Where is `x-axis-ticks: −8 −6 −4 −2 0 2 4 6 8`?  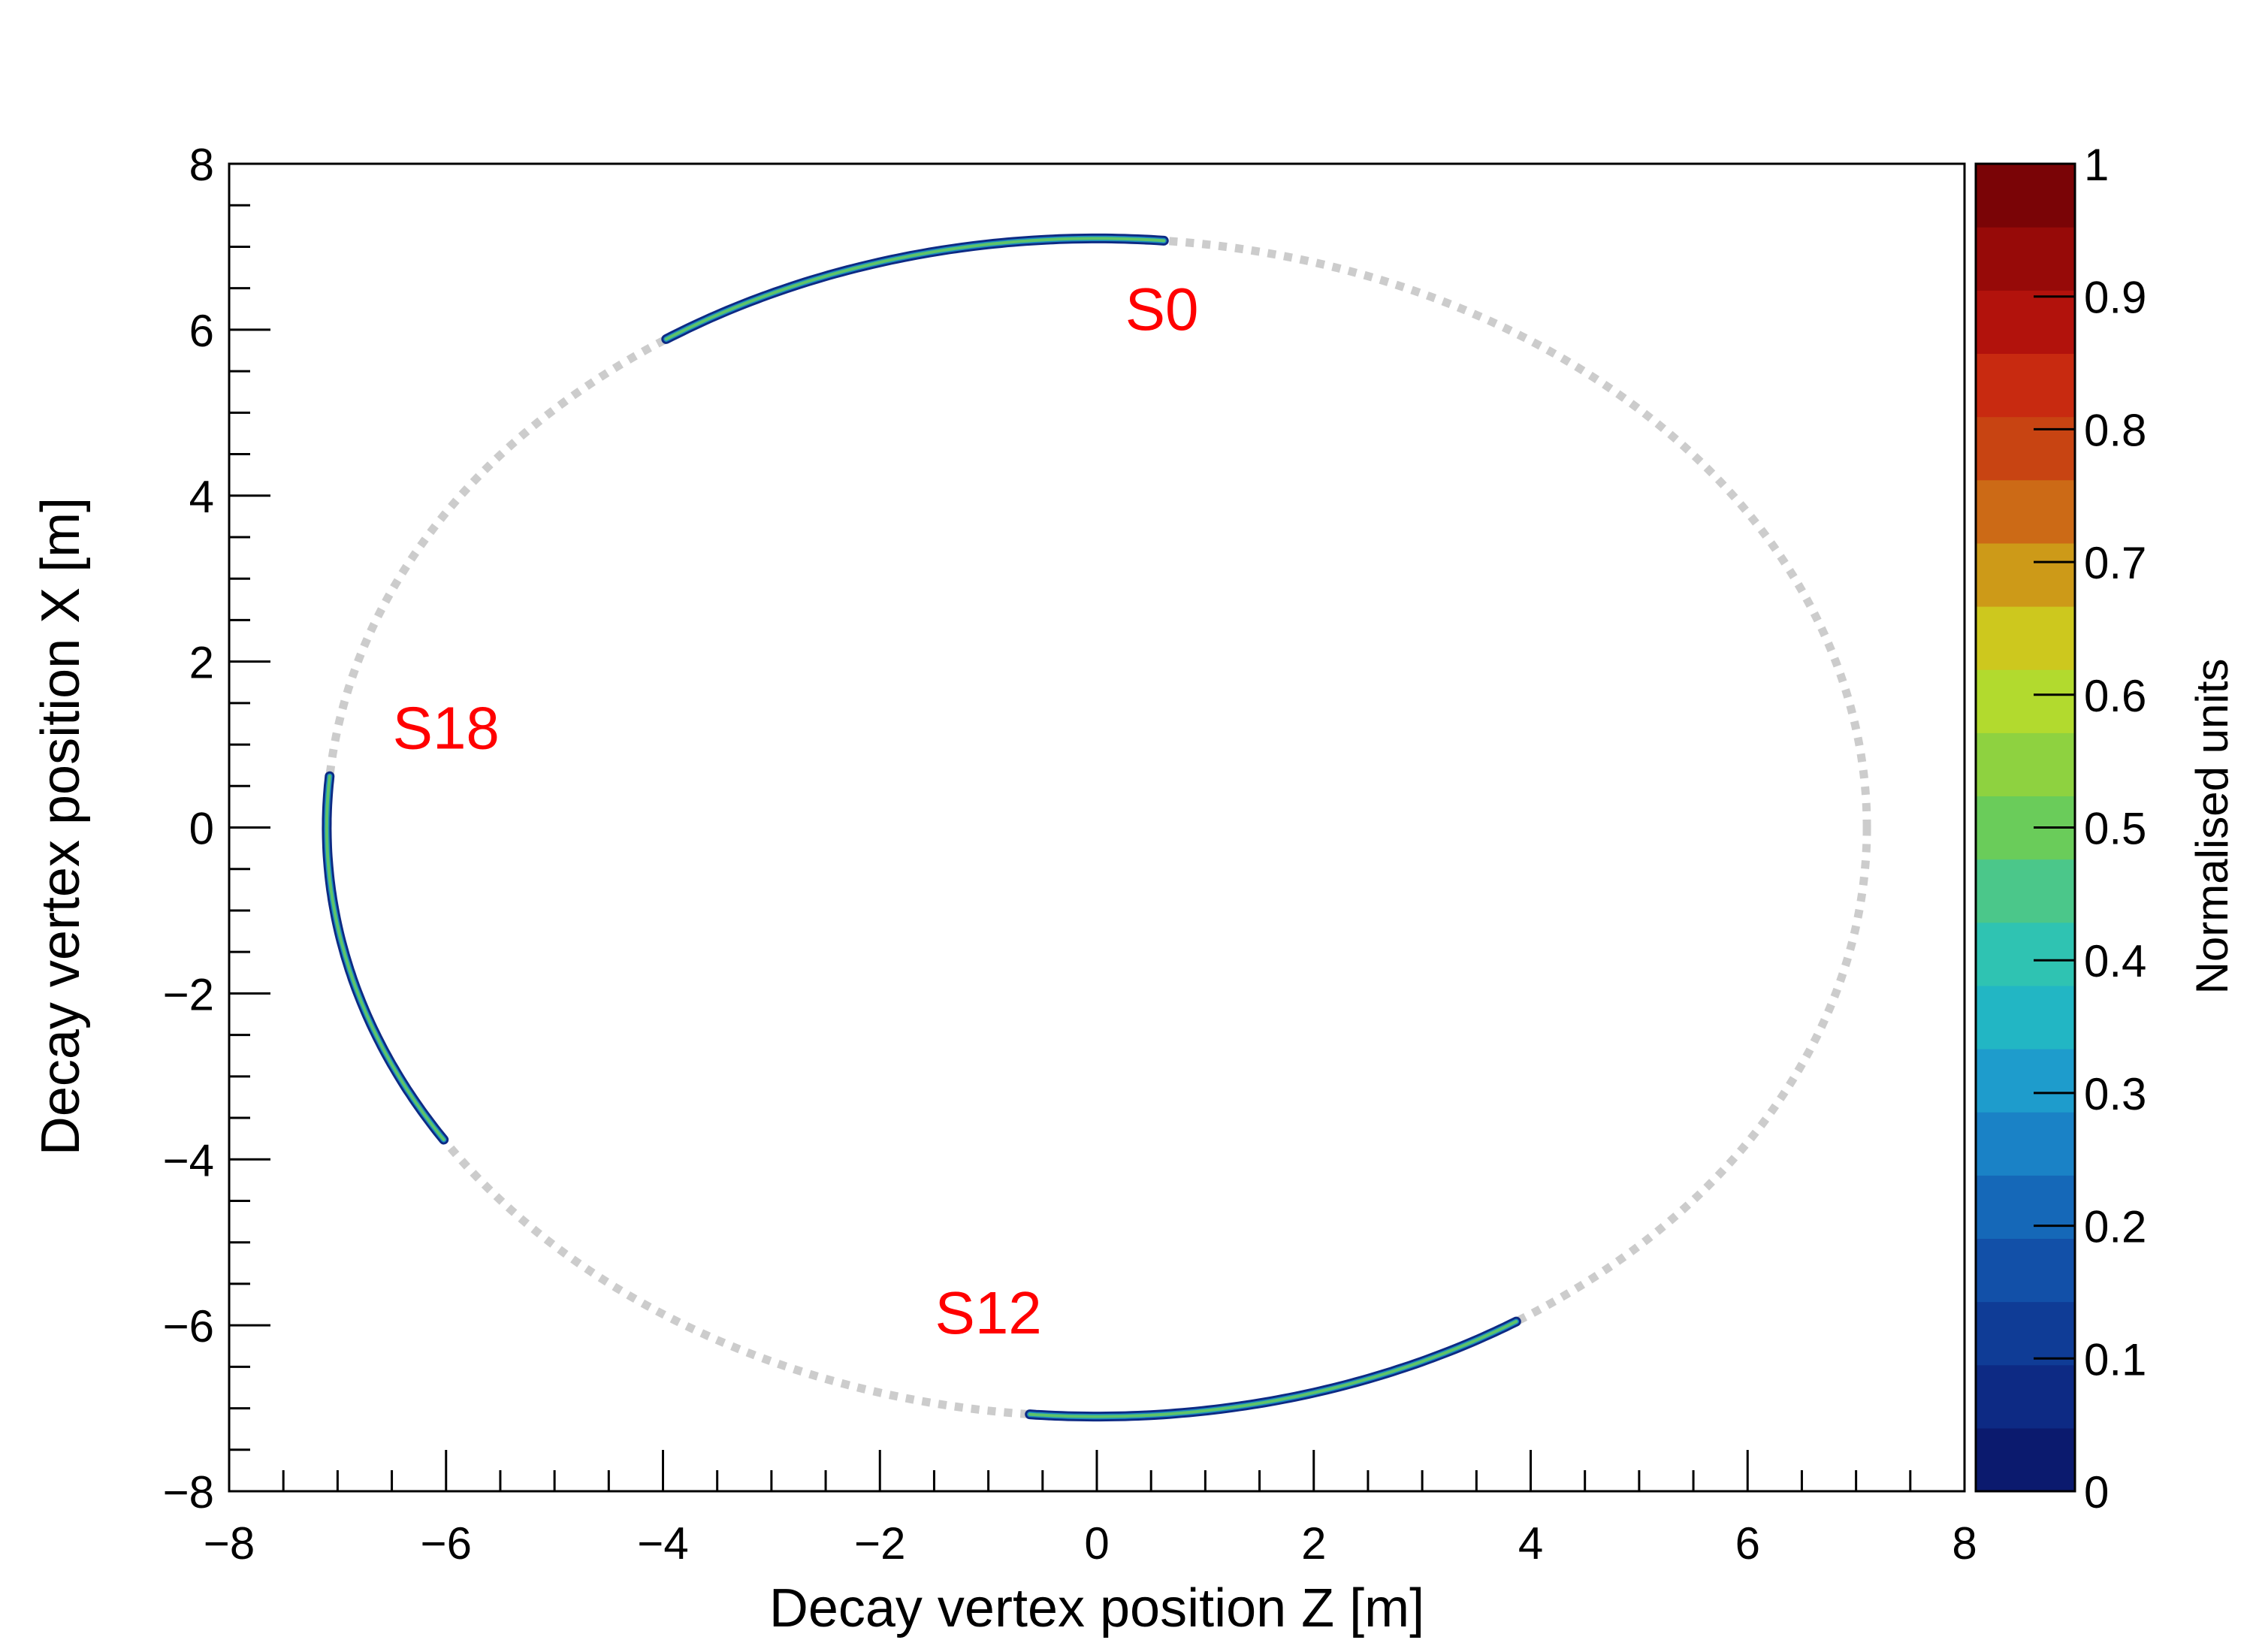
x-axis-ticks: −8 −6 −4 −2 0 2 4 6 8 is located at coordinates (1090, 1510).